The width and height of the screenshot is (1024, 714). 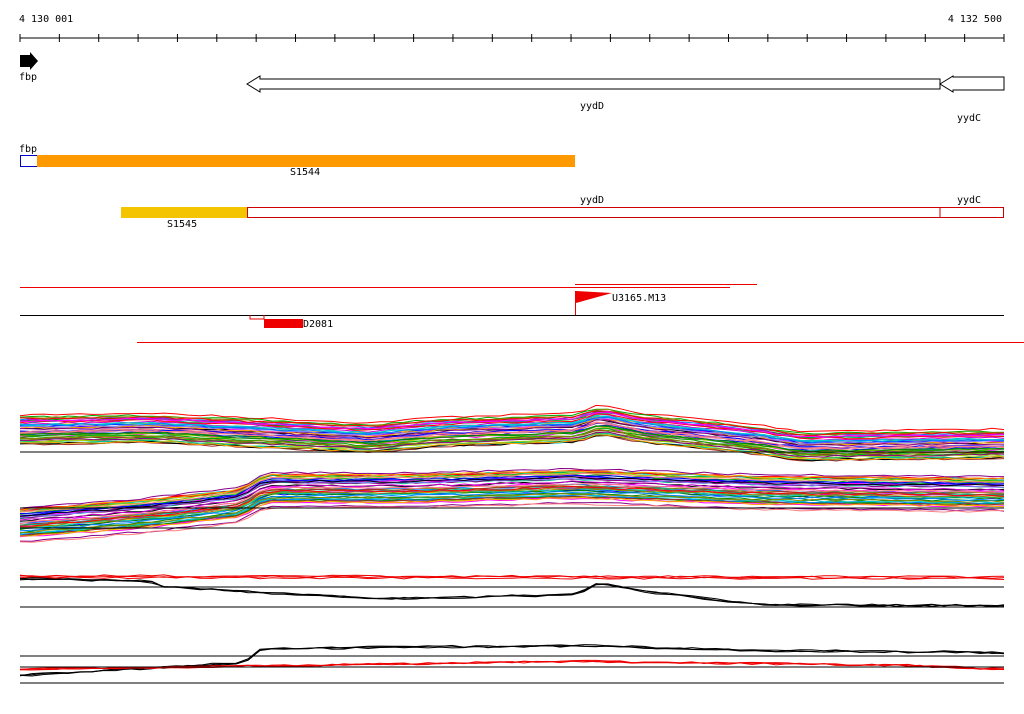 What do you see at coordinates (969, 200) in the screenshot?
I see `segment-label: yydC` at bounding box center [969, 200].